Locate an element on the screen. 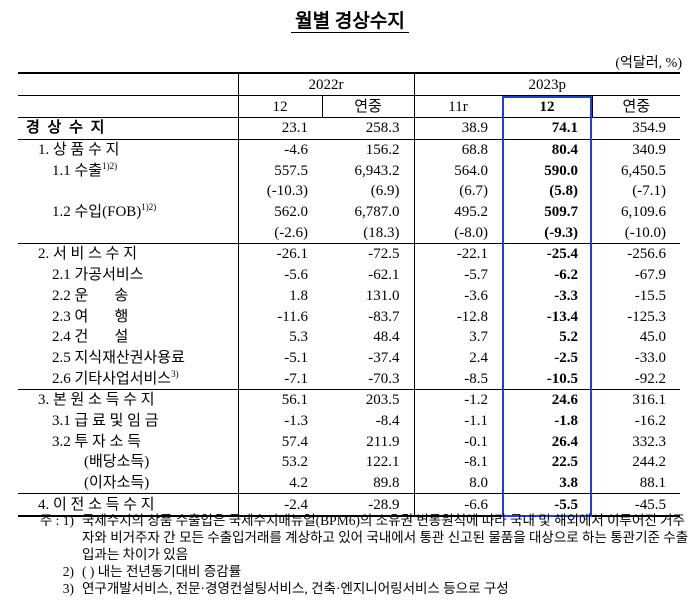  table-cell: -13.4 is located at coordinates (562, 316).